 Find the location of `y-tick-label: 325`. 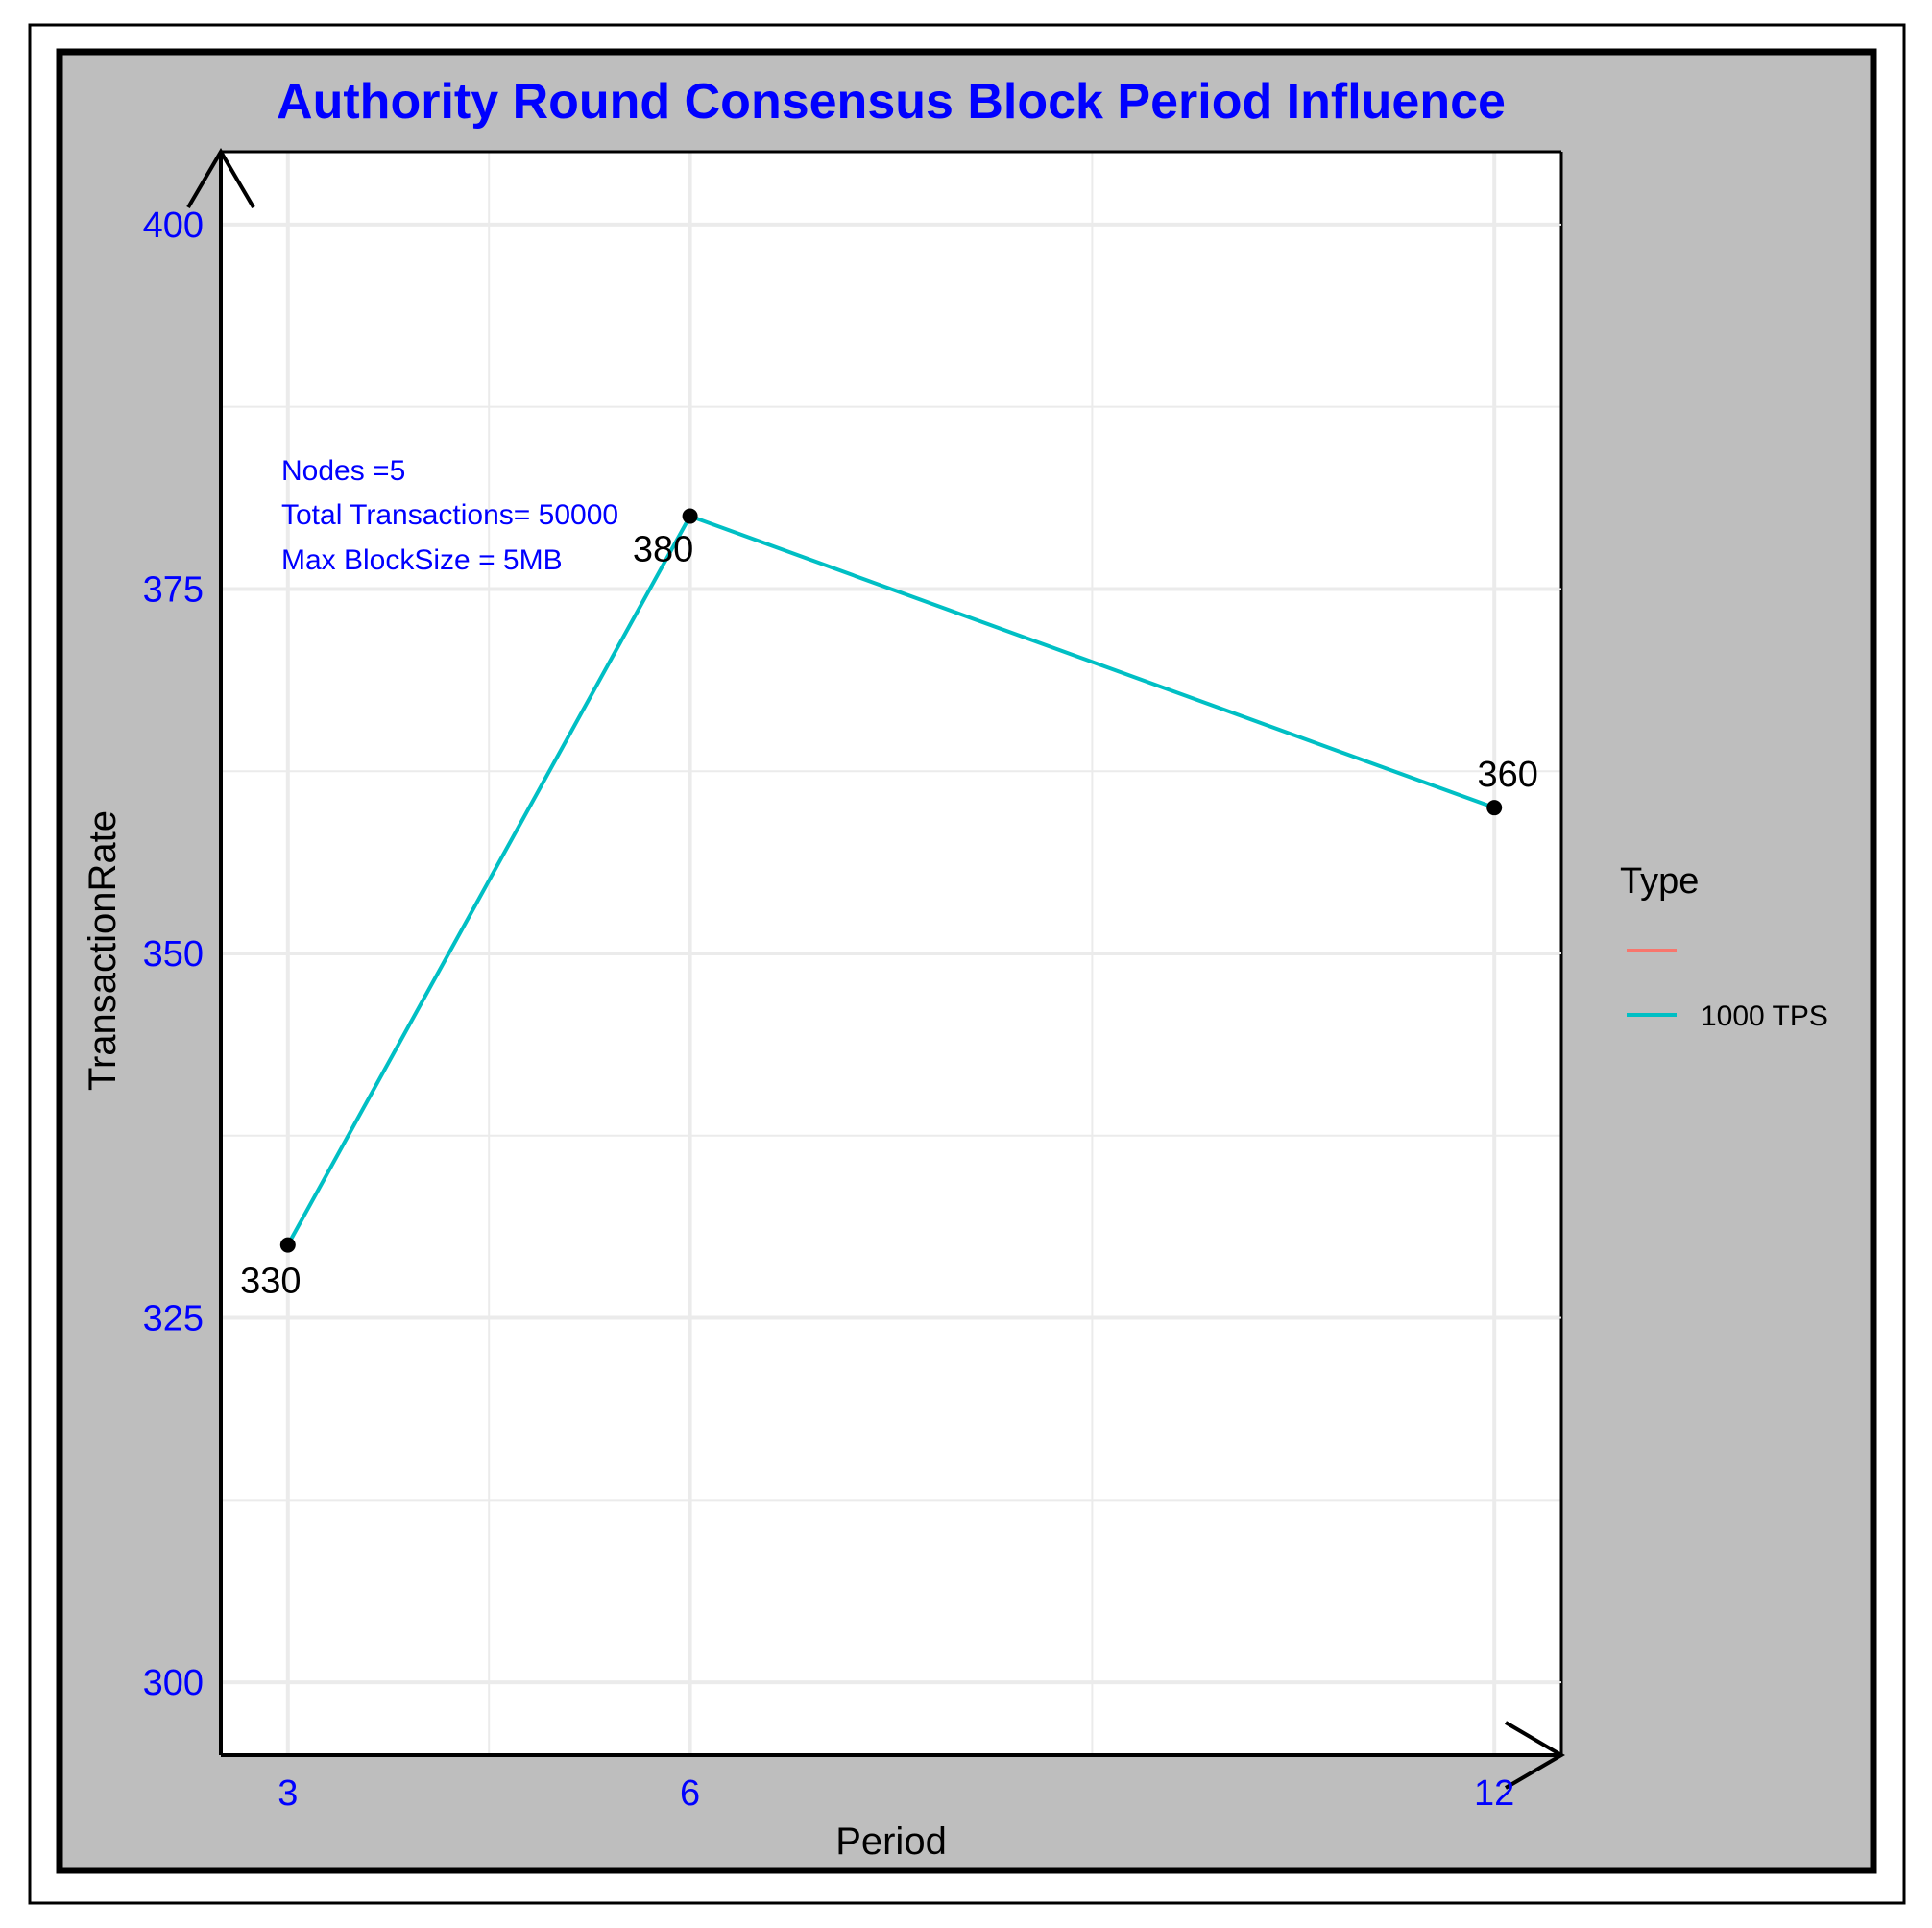

y-tick-label: 325 is located at coordinates (173, 1319).